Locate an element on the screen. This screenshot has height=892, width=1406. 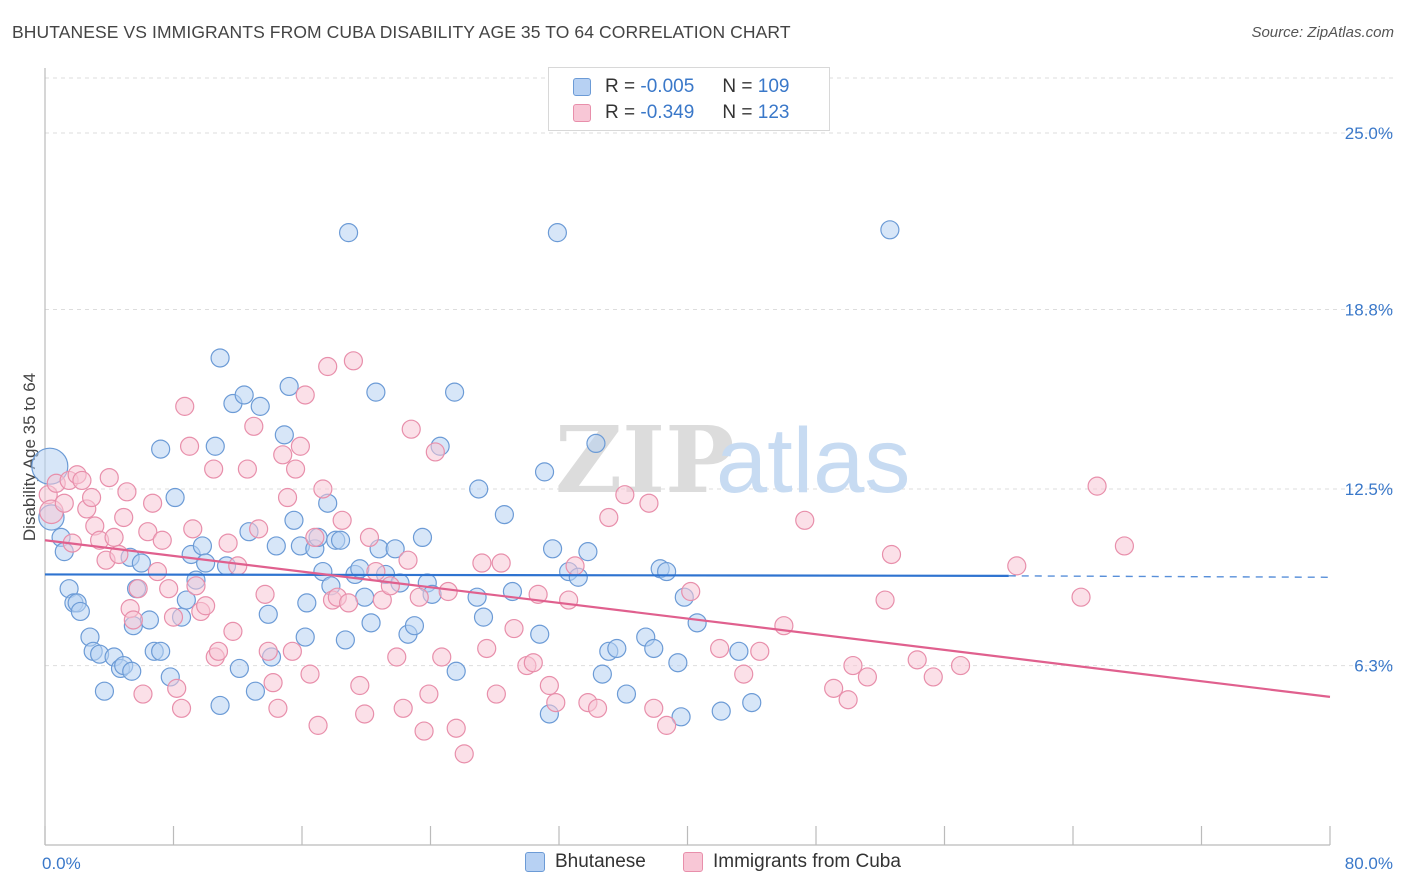
legend-row-bhutanese: R = -0.005 N = 109 is located at coordinates (681, 87).